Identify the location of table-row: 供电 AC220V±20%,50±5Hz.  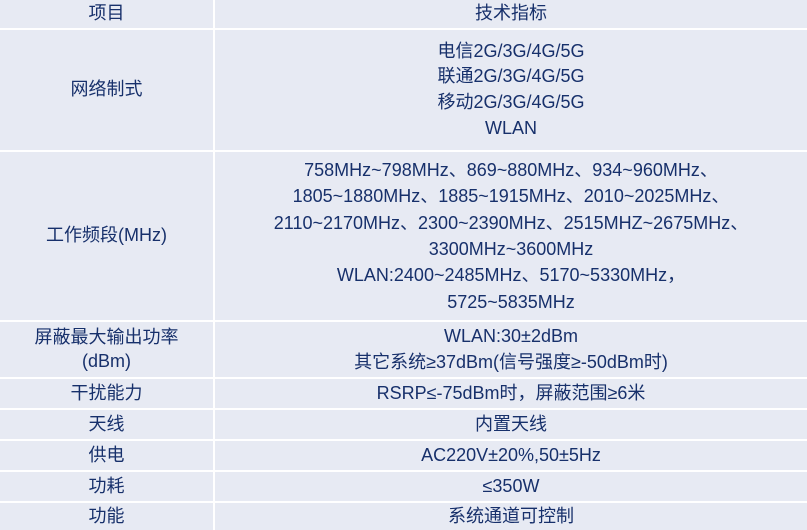
(403, 456).